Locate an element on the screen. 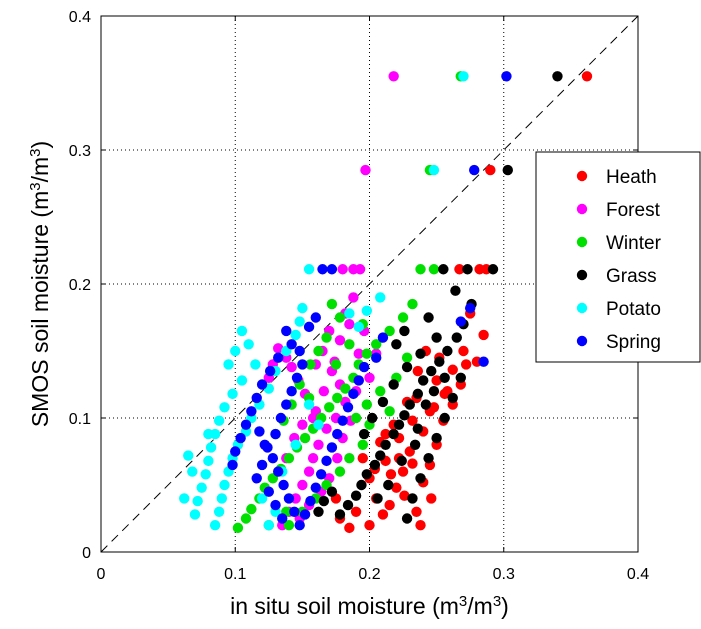  x-tick-label: 0.1 is located at coordinates (235, 574).